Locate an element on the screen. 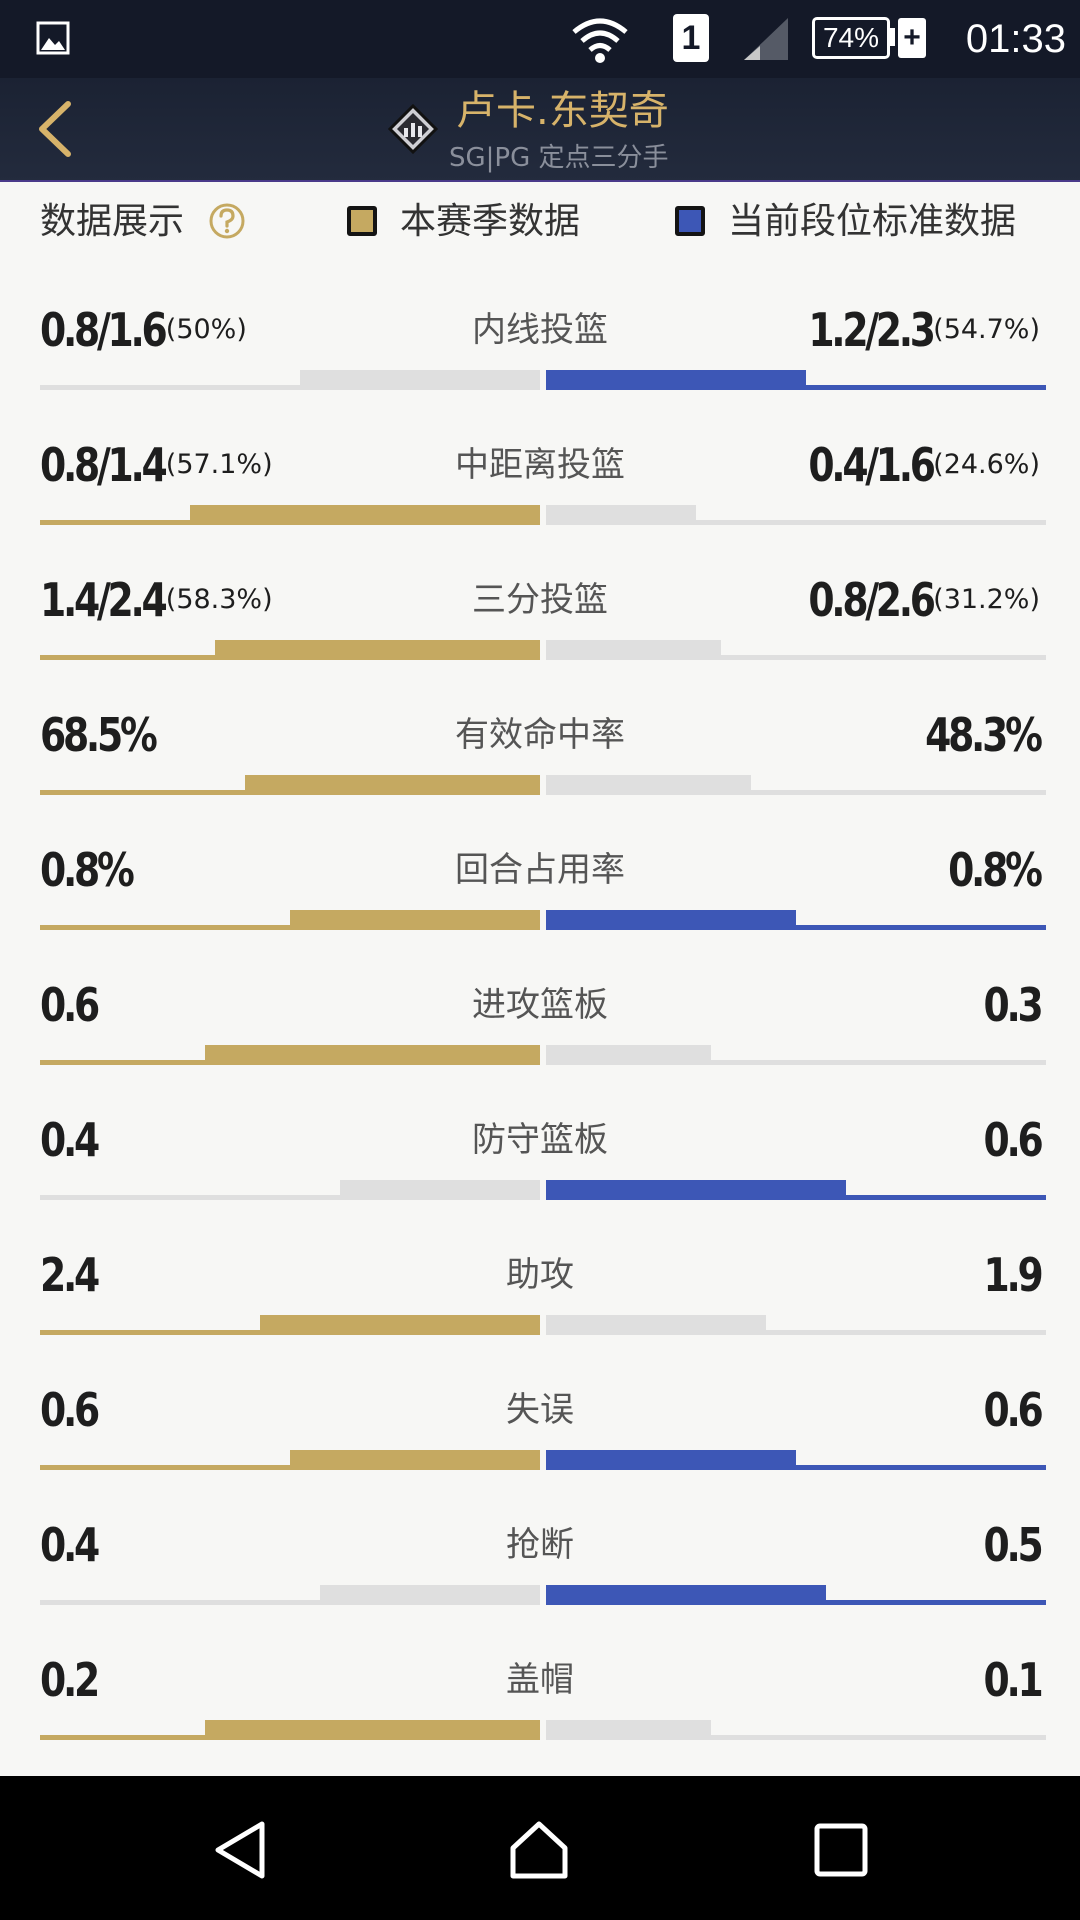 The height and width of the screenshot is (1920, 1080). season-value: 0.8/1.4(57.1%) is located at coordinates (156, 465).